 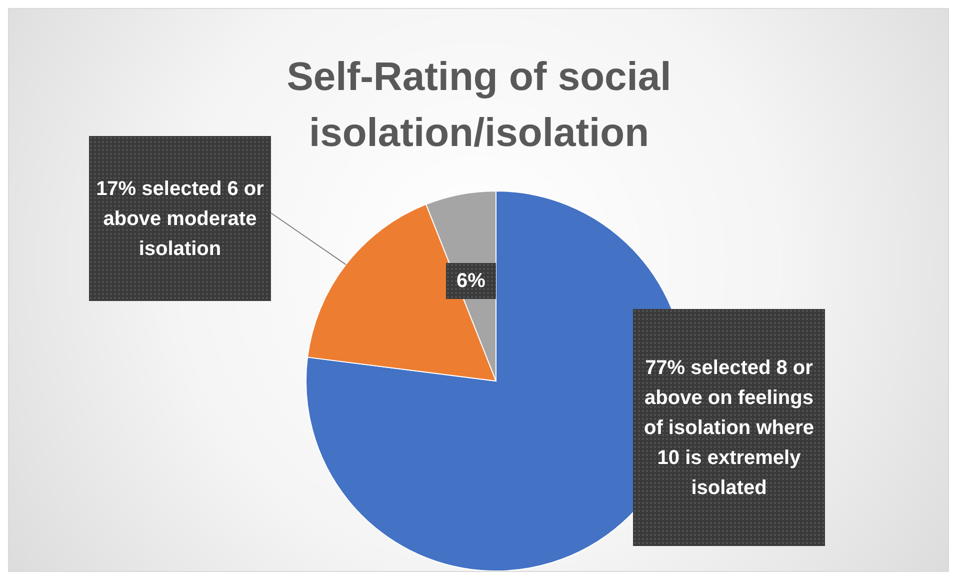 What do you see at coordinates (729, 428) in the screenshot?
I see `data-label: 77% selected 8 or above on feelings of isolation where 10 is extremely isolated` at bounding box center [729, 428].